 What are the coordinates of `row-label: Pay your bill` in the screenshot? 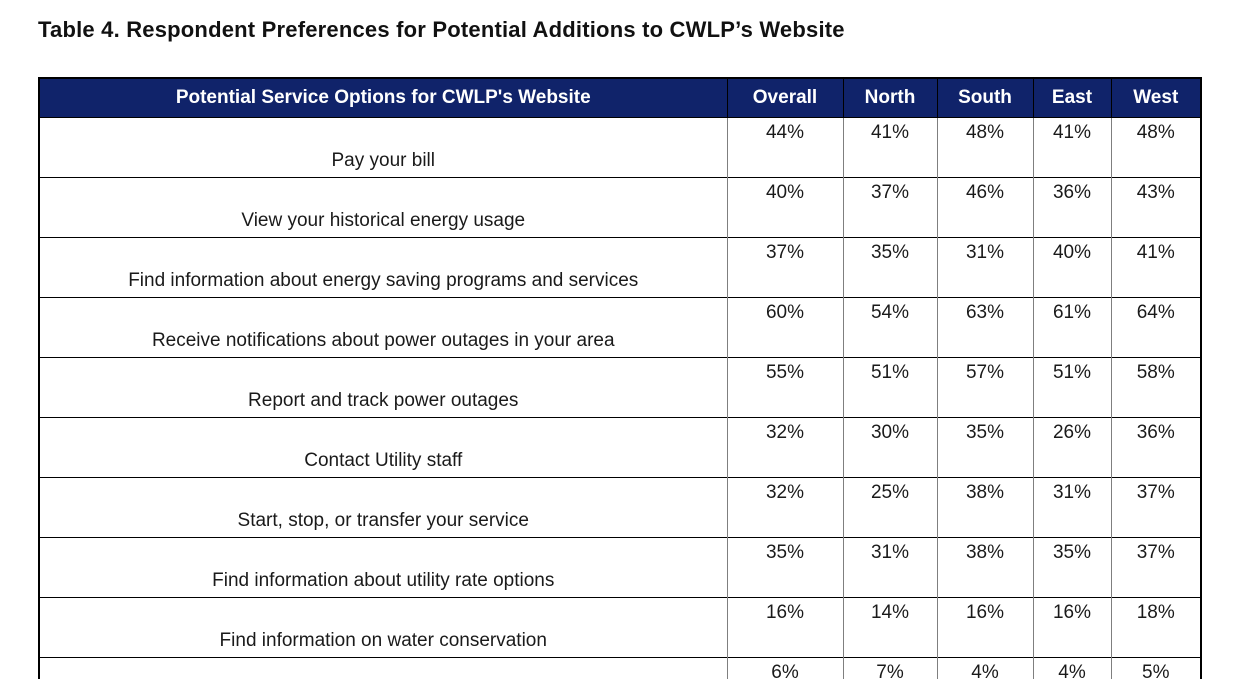 It's located at (383, 147).